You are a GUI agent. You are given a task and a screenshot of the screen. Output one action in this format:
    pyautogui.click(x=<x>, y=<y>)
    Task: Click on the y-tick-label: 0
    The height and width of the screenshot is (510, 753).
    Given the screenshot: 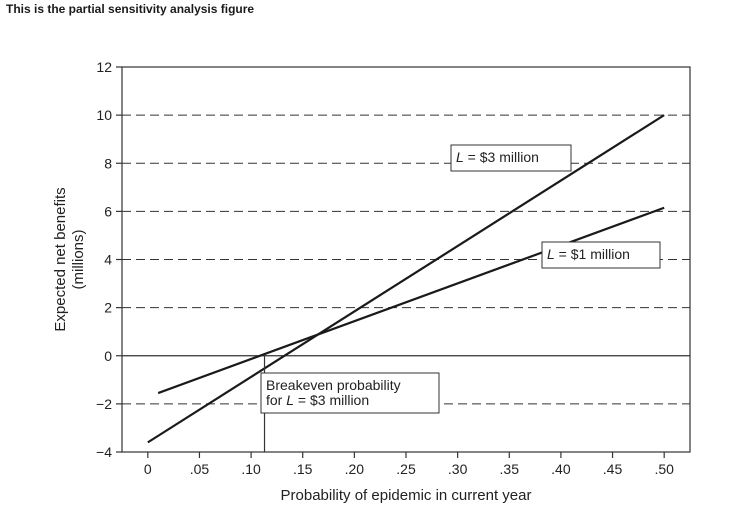 What is the action you would take?
    pyautogui.click(x=108, y=356)
    